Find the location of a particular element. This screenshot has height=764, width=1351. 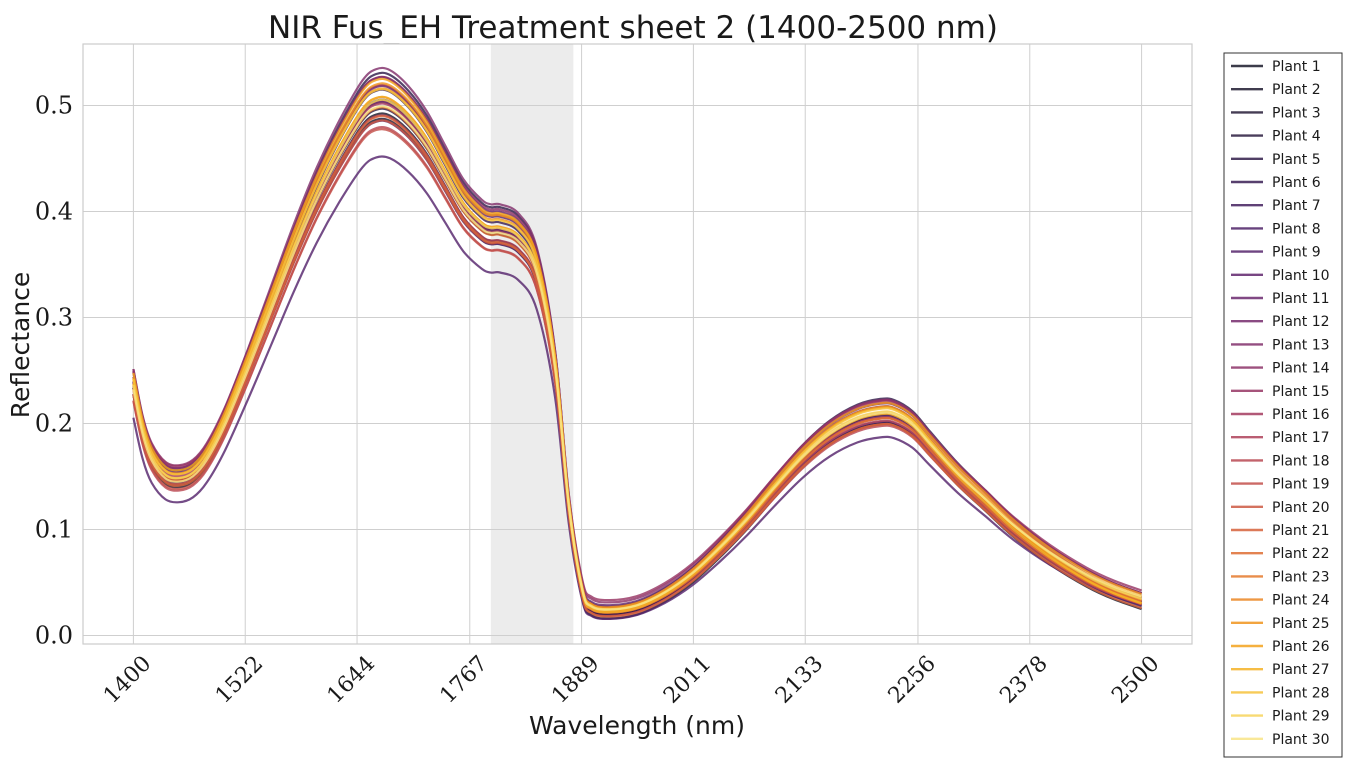

x-axis-label: Wavelength (nm) is located at coordinates (637, 725).